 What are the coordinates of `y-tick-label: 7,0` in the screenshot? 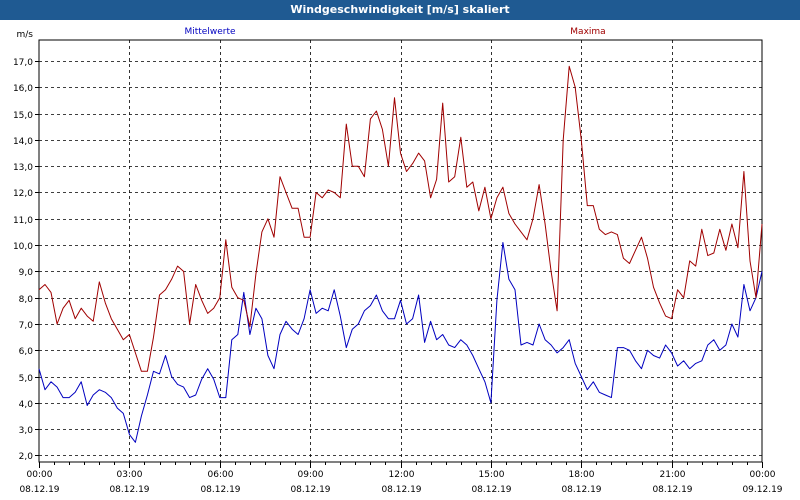 It's located at (26, 326).